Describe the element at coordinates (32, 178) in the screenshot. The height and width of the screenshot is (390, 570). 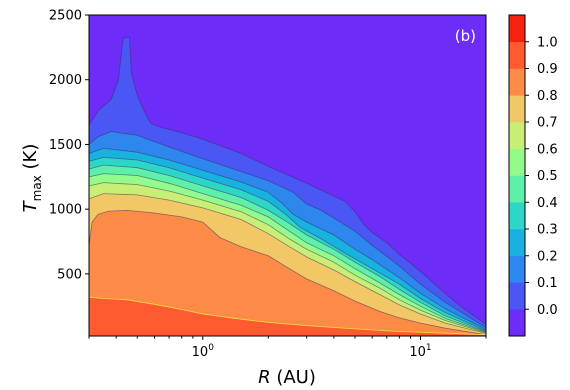
I see `y-axis-label: Tmax (K)` at that location.